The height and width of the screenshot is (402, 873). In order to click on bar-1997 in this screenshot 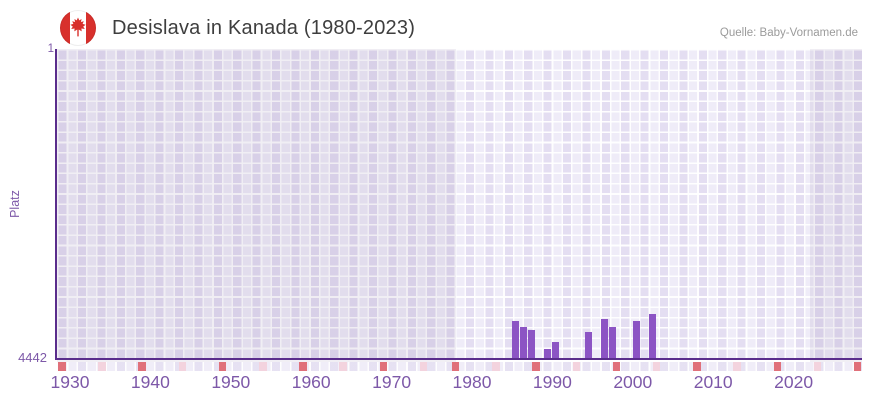, I will do `click(612, 342)`.